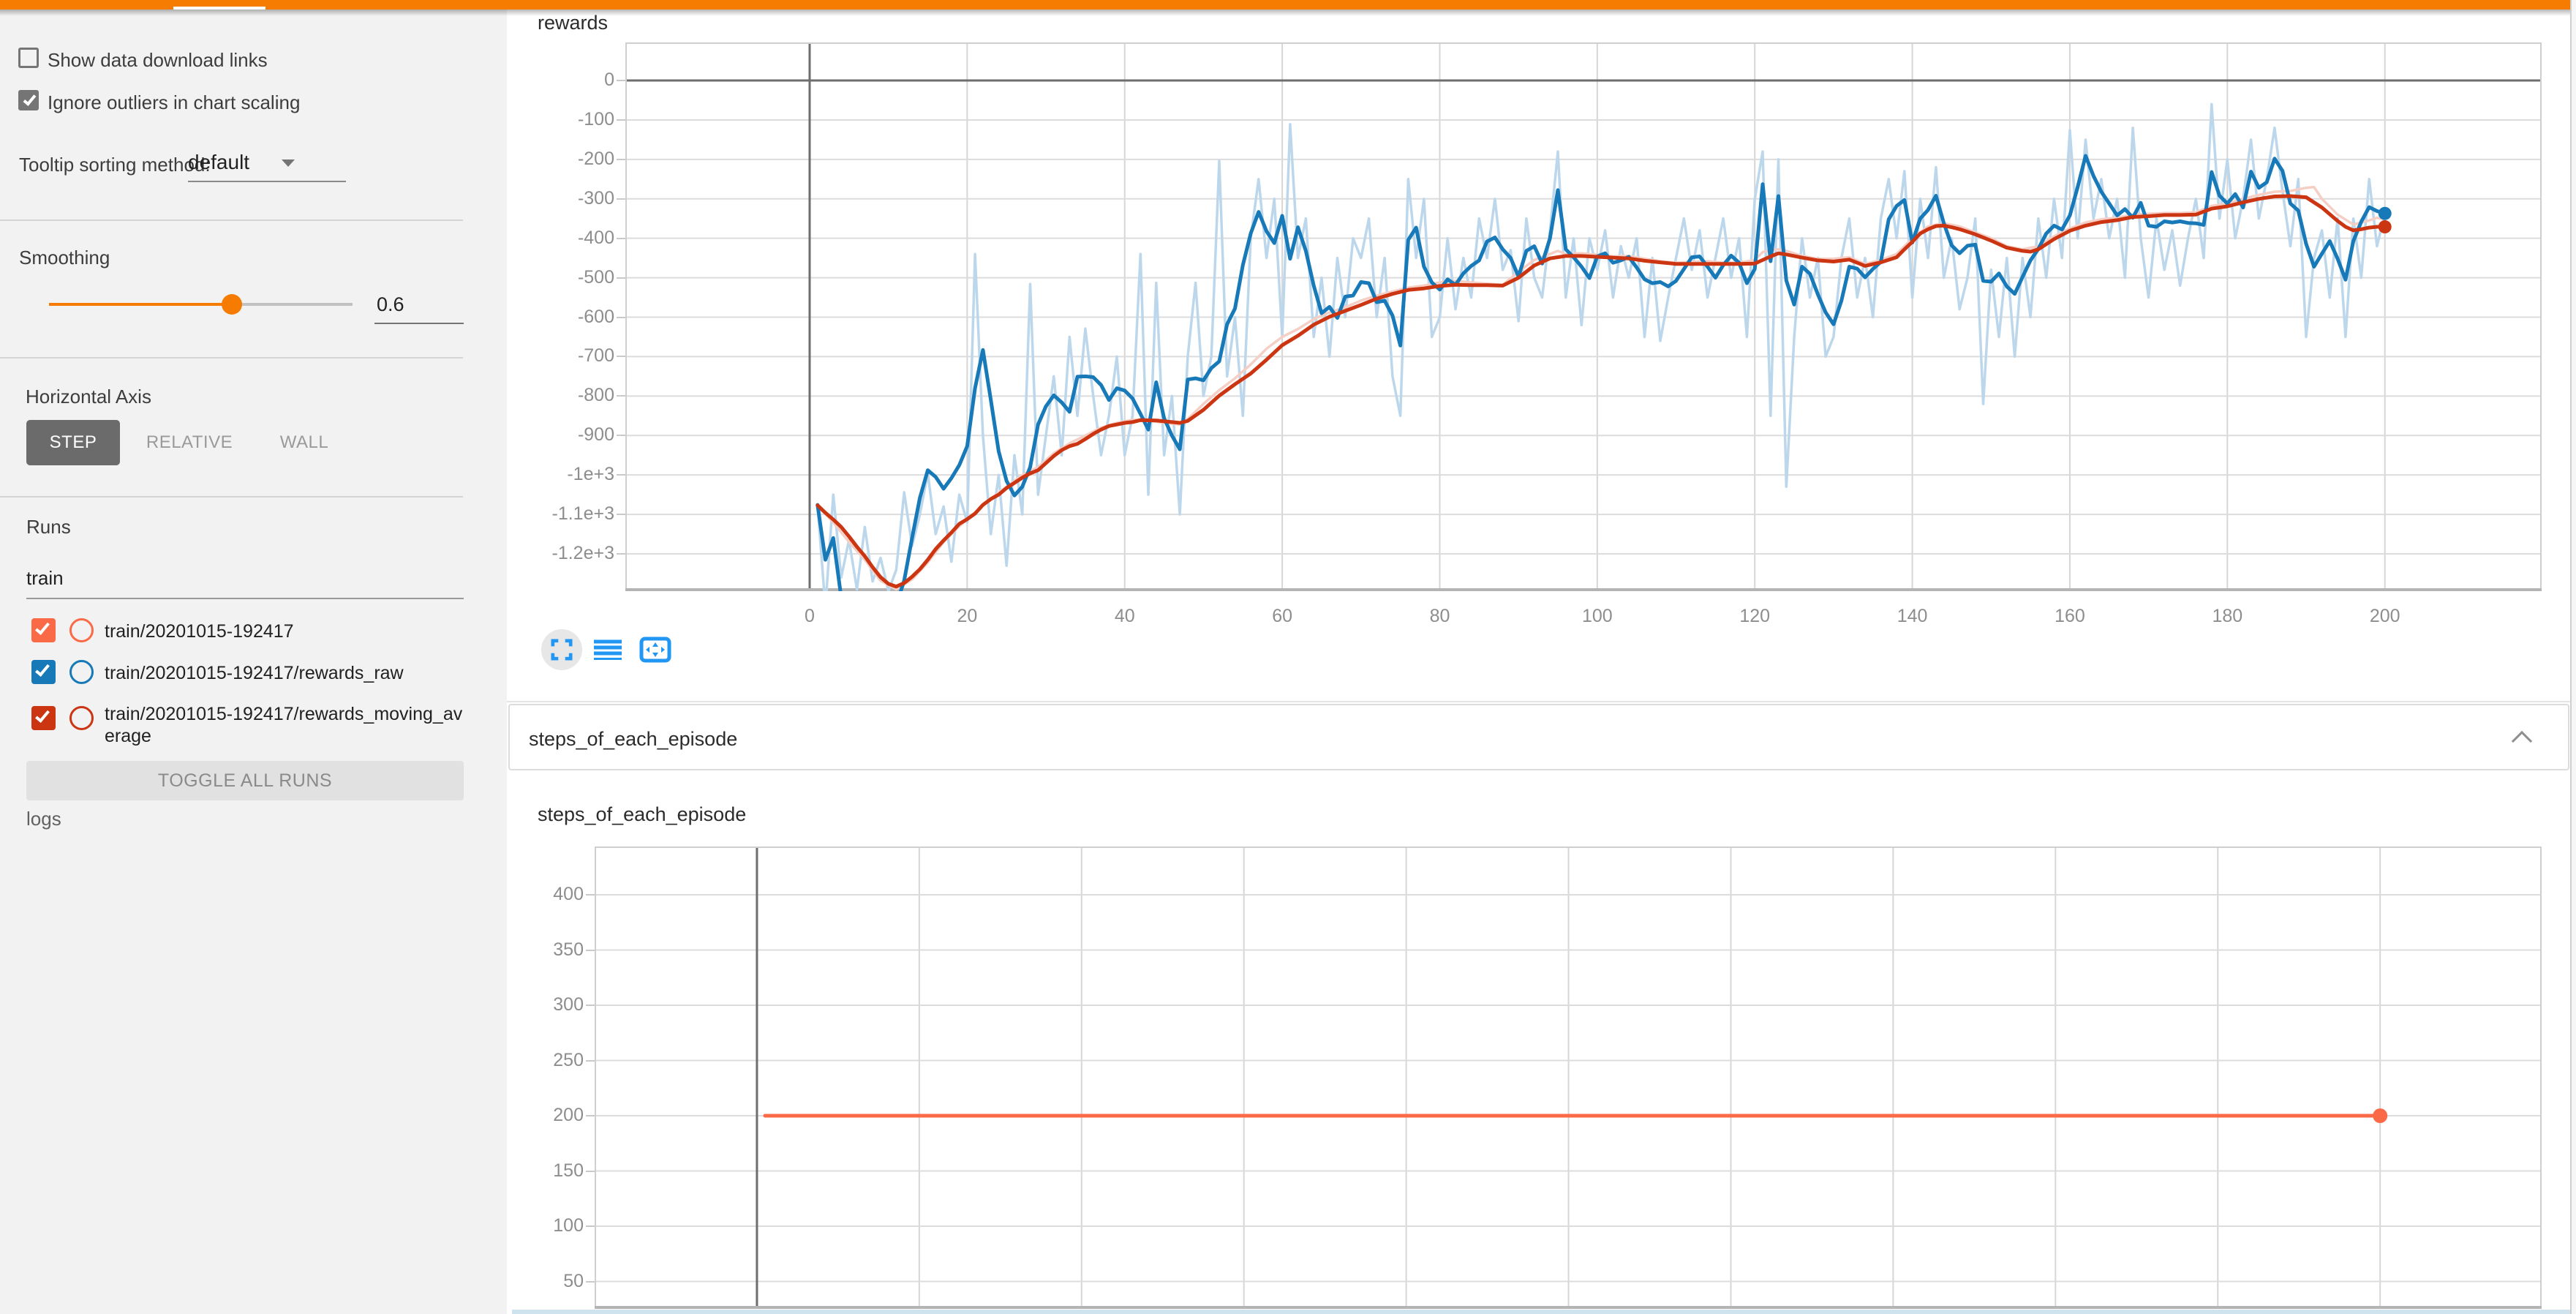 This screenshot has height=1314, width=2576. Describe the element at coordinates (174, 102) in the screenshot. I see `ignore-outliers-label: Ignore outliers in chart scaling` at that location.